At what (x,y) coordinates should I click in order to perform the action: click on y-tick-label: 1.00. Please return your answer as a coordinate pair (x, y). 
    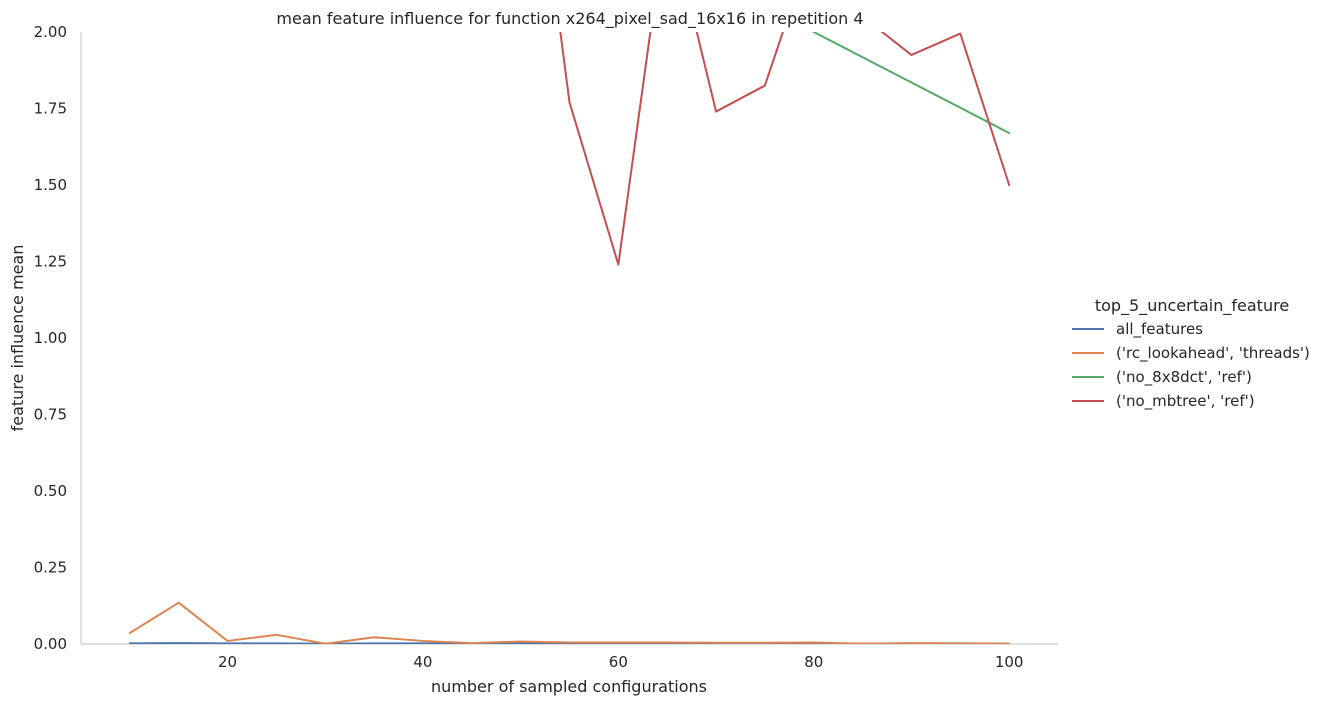
    Looking at the image, I should click on (50, 338).